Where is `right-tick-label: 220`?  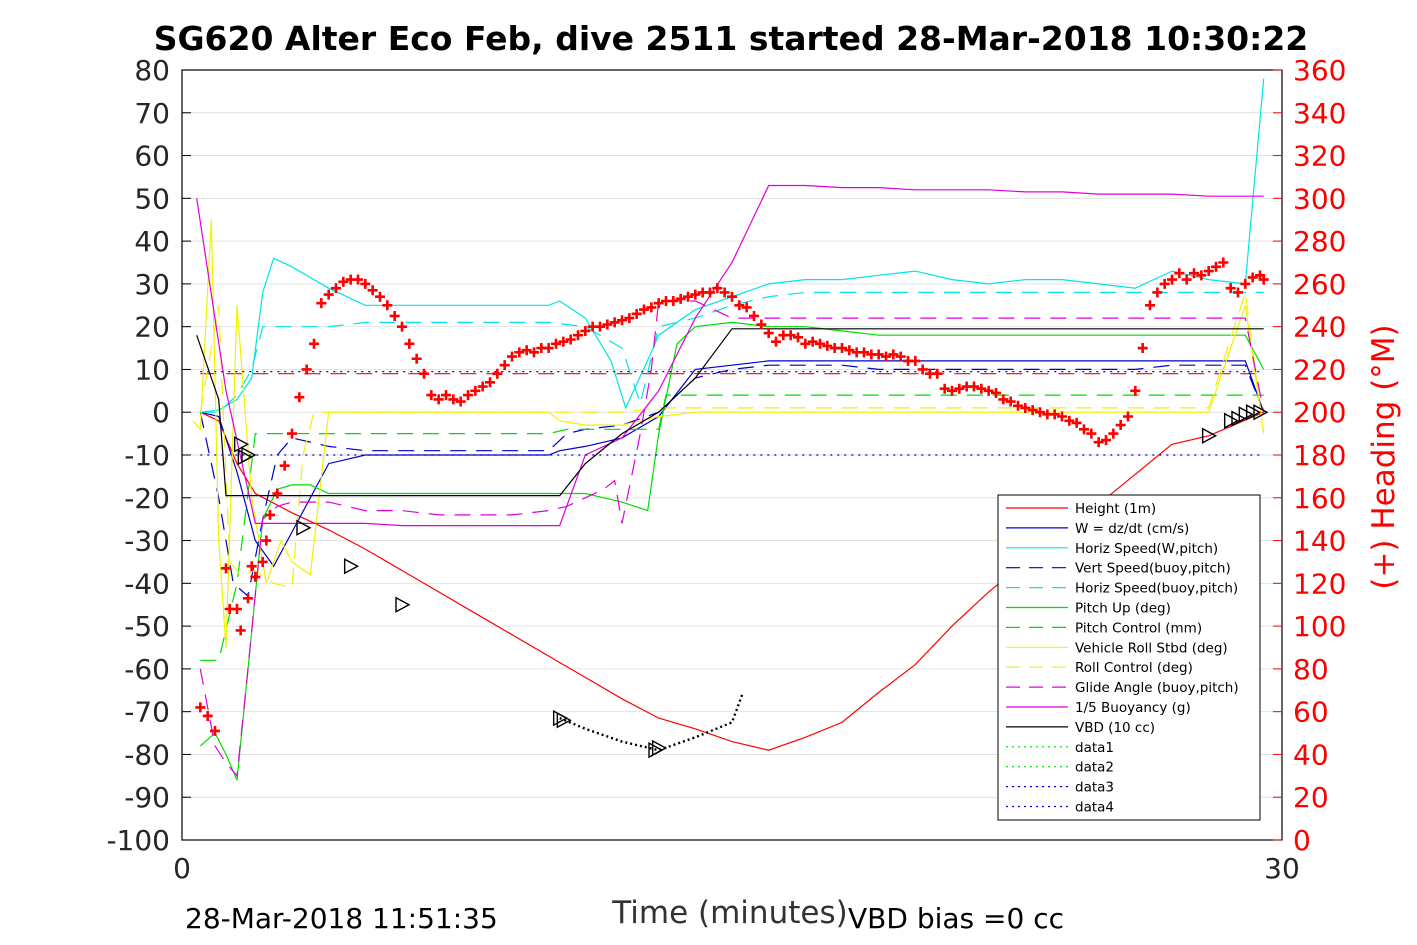
right-tick-label: 220 is located at coordinates (1319, 369).